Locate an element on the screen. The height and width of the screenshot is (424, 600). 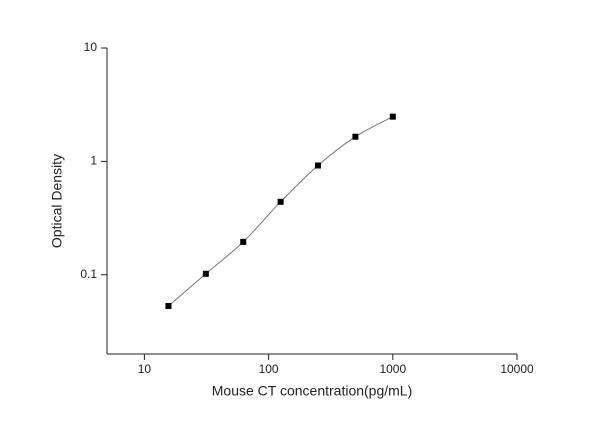
x-axis-title: Mouse CT concentration(pg/mL) is located at coordinates (312, 391).